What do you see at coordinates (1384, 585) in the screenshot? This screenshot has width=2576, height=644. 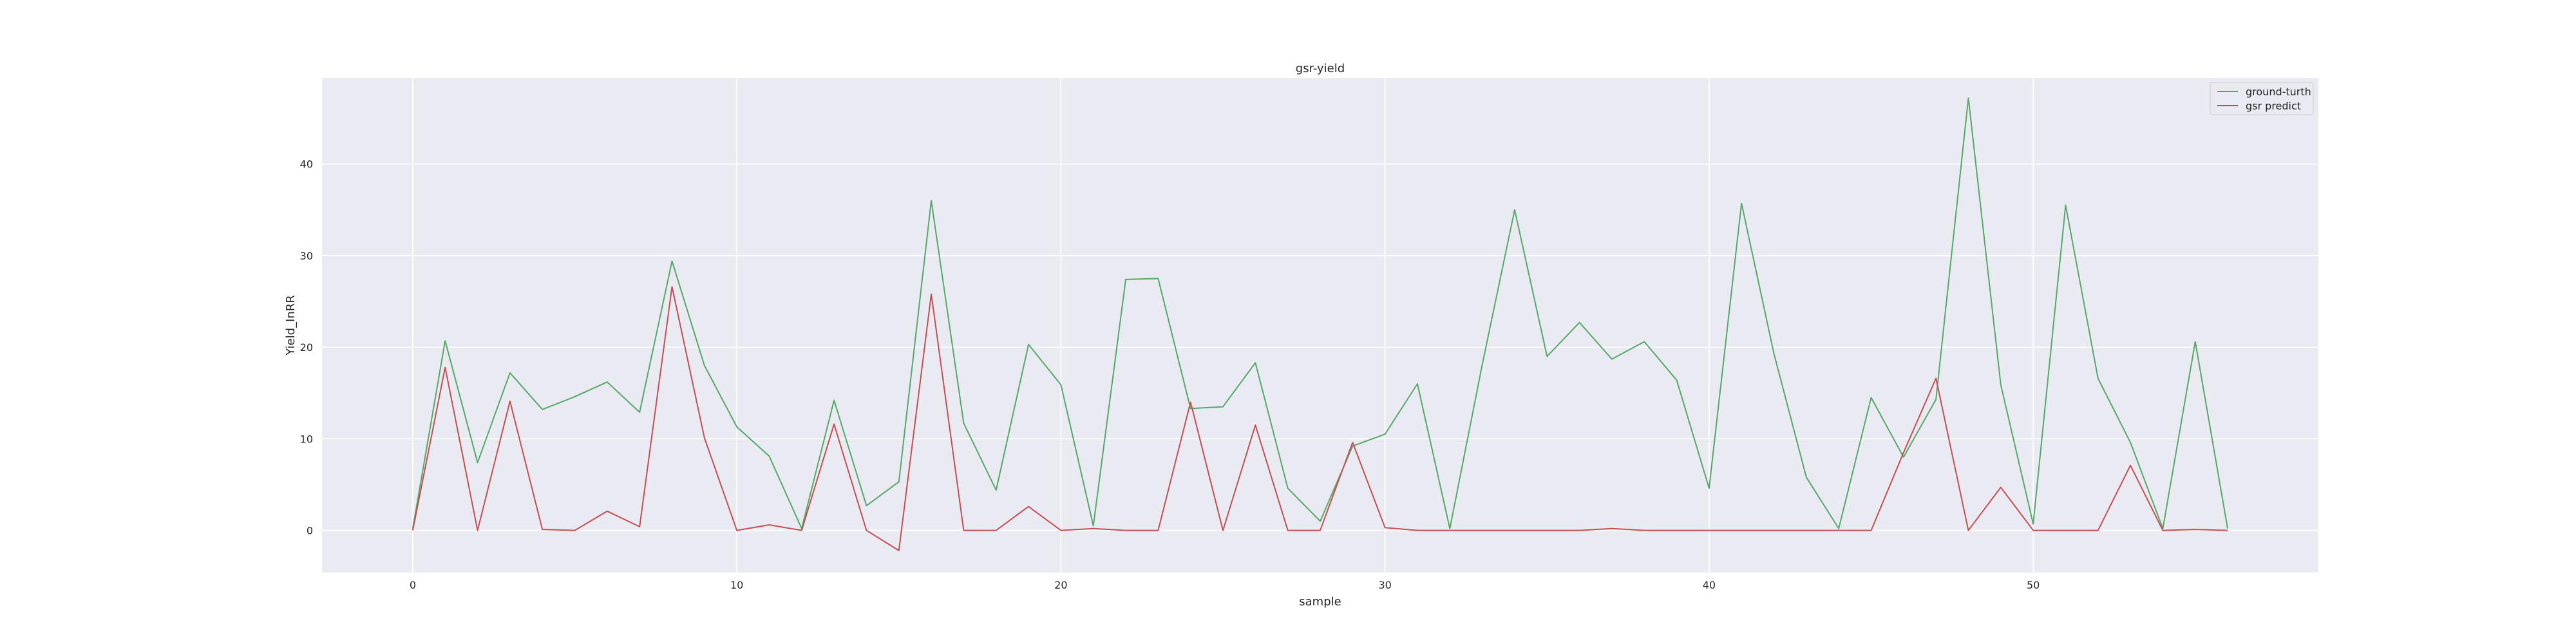 I see `x-tick-label: 30` at bounding box center [1384, 585].